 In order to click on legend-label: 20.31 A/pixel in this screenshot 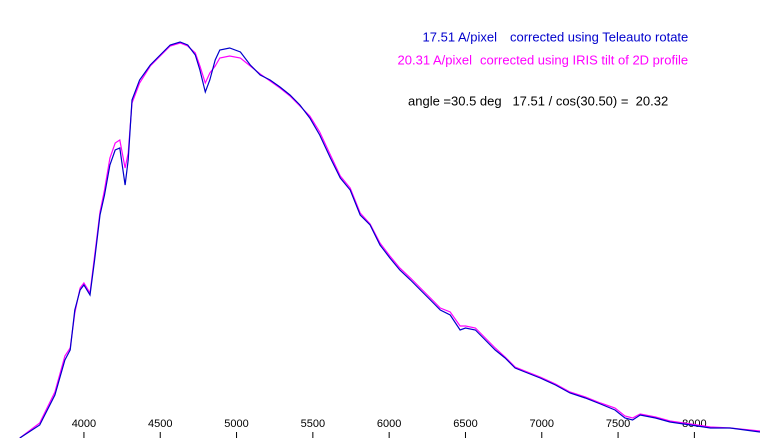, I will do `click(435, 59)`.